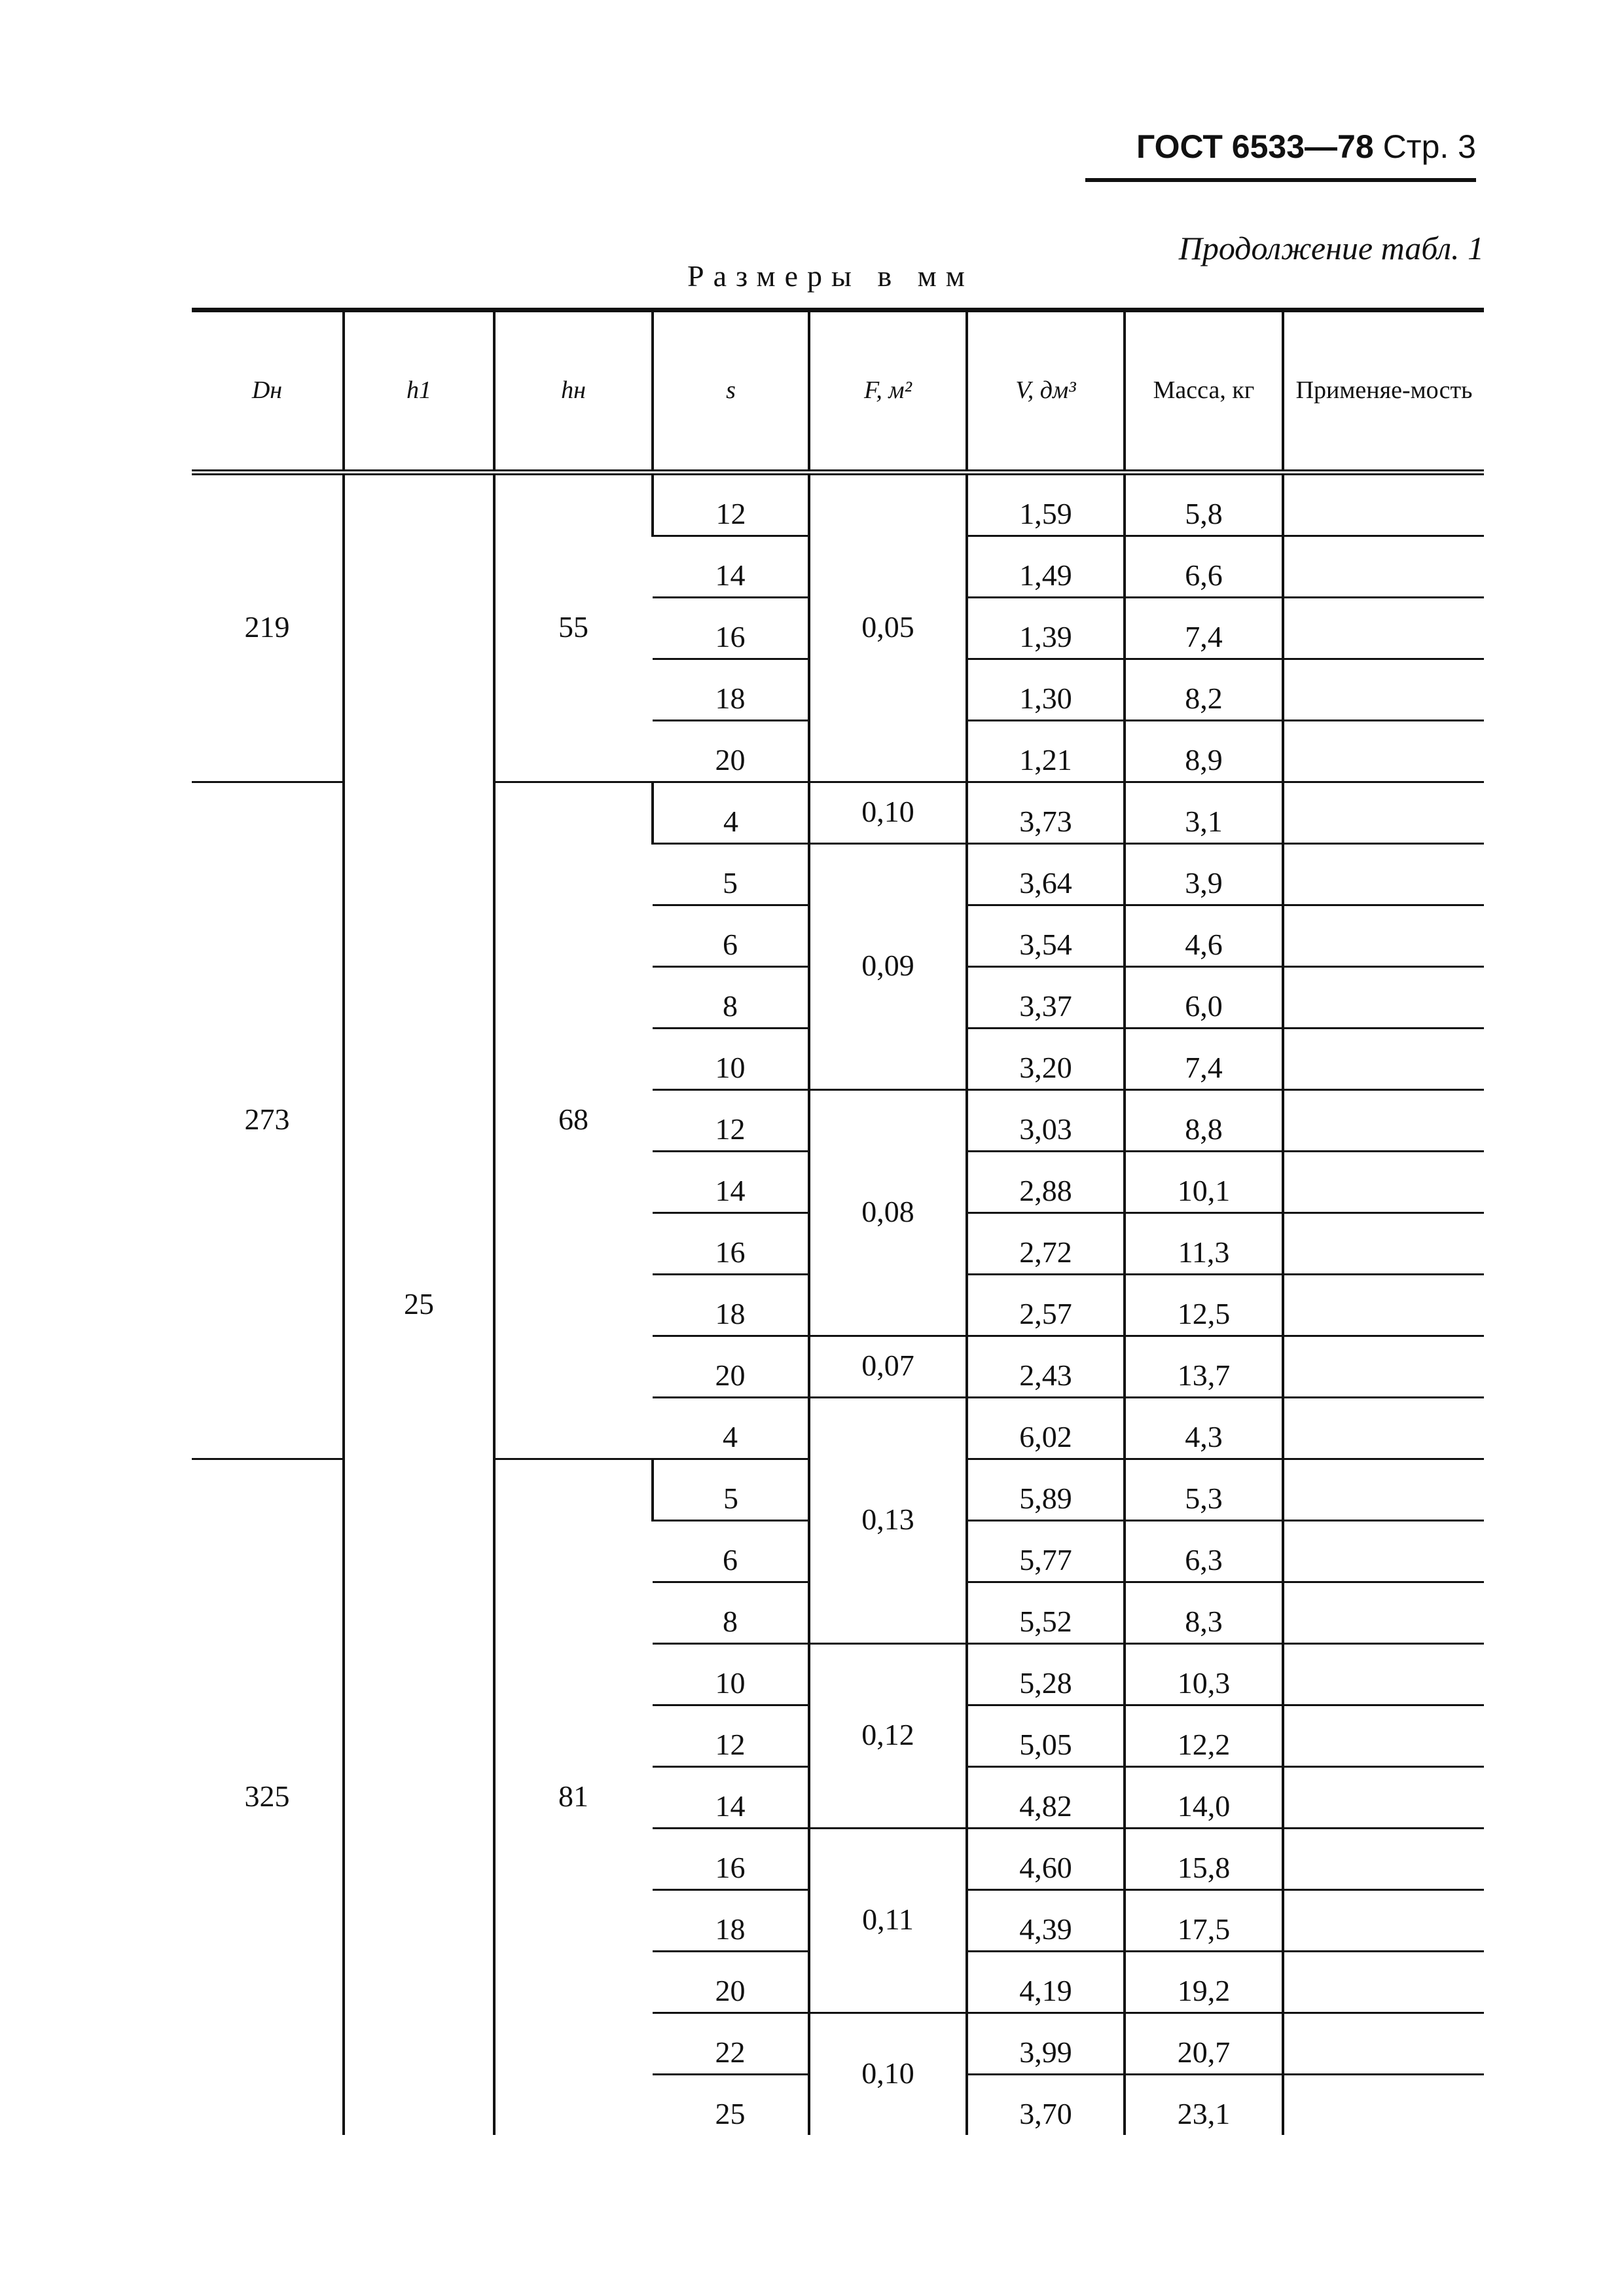 The image size is (1624, 2296). What do you see at coordinates (887, 1367) in the screenshot?
I see `cell-F: 0,07` at bounding box center [887, 1367].